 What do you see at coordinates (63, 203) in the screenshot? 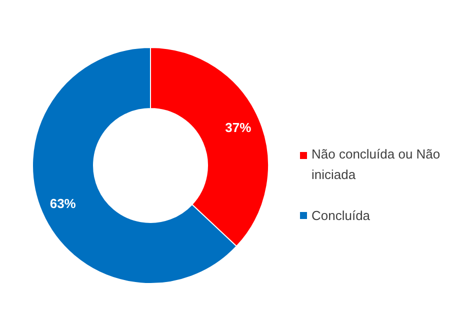
I see `data-label: 63%` at bounding box center [63, 203].